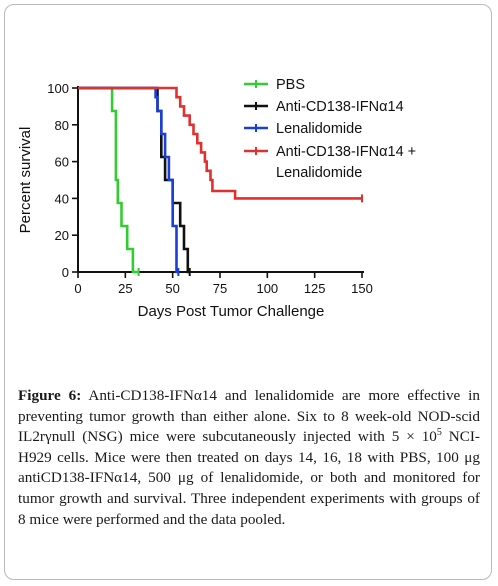  What do you see at coordinates (62, 235) in the screenshot?
I see `y-tick-label: 20` at bounding box center [62, 235].